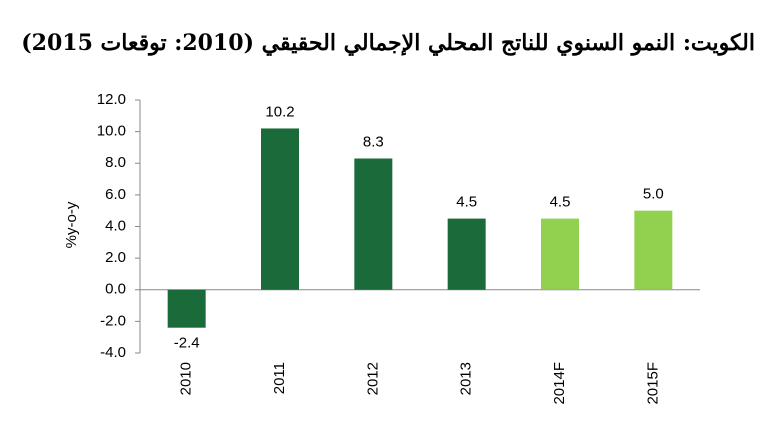  I want to click on y-tick-label: 10.0, so click(111, 131).